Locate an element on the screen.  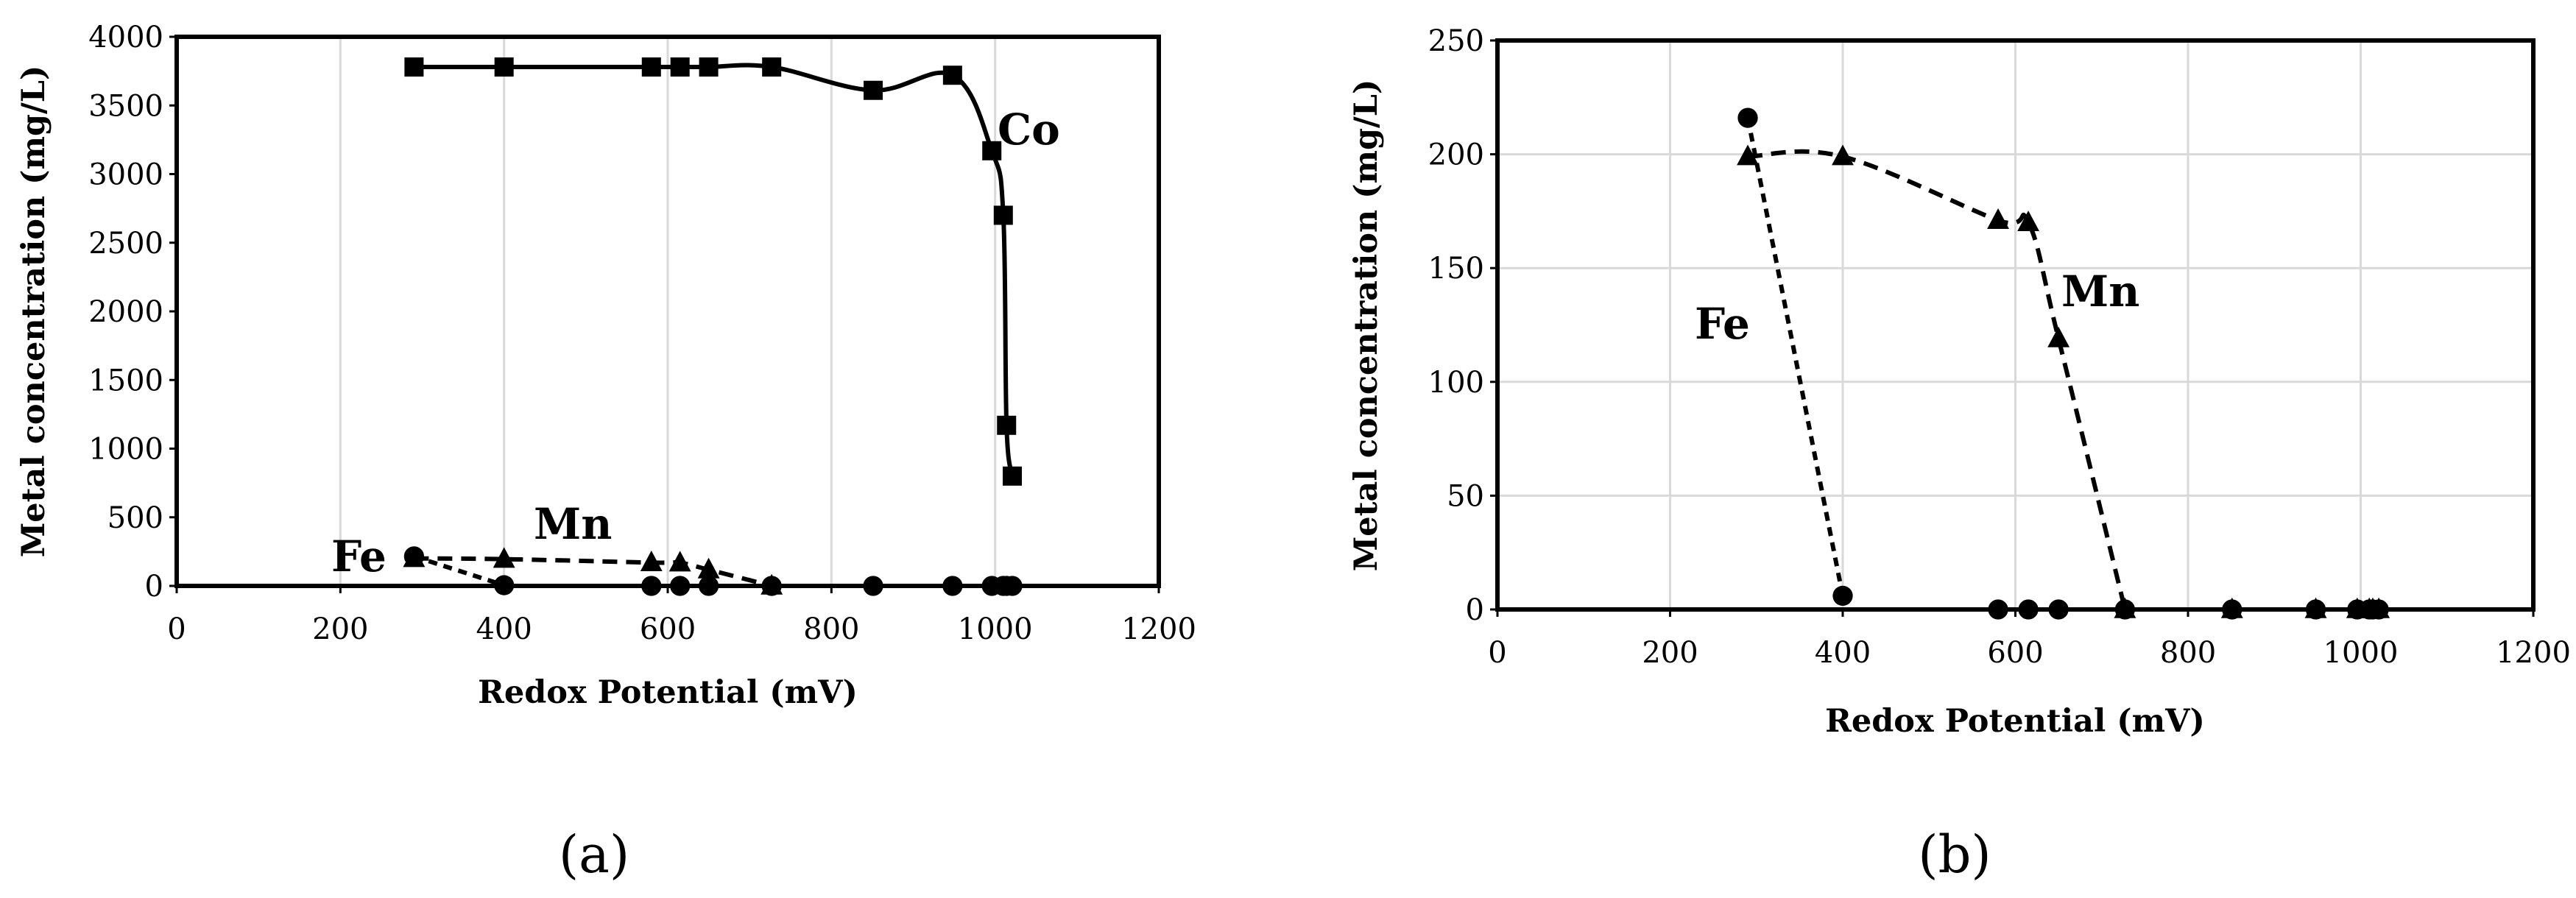
y-tick-label: 3000 is located at coordinates (125, 175).